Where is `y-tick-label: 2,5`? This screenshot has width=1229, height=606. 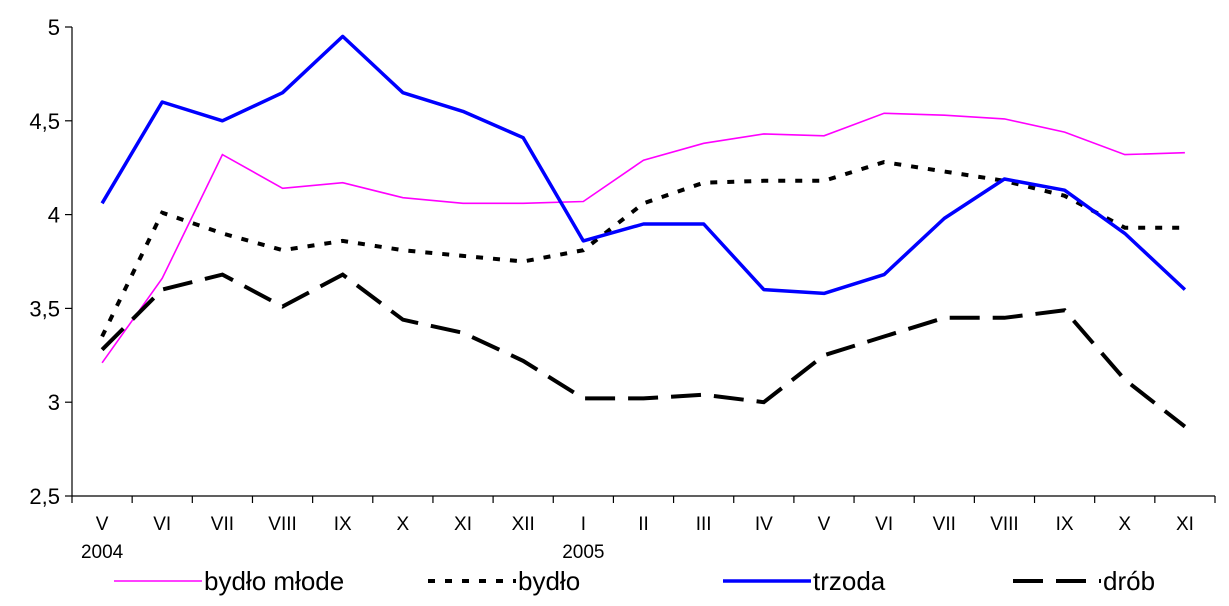
y-tick-label: 2,5 is located at coordinates (44, 496).